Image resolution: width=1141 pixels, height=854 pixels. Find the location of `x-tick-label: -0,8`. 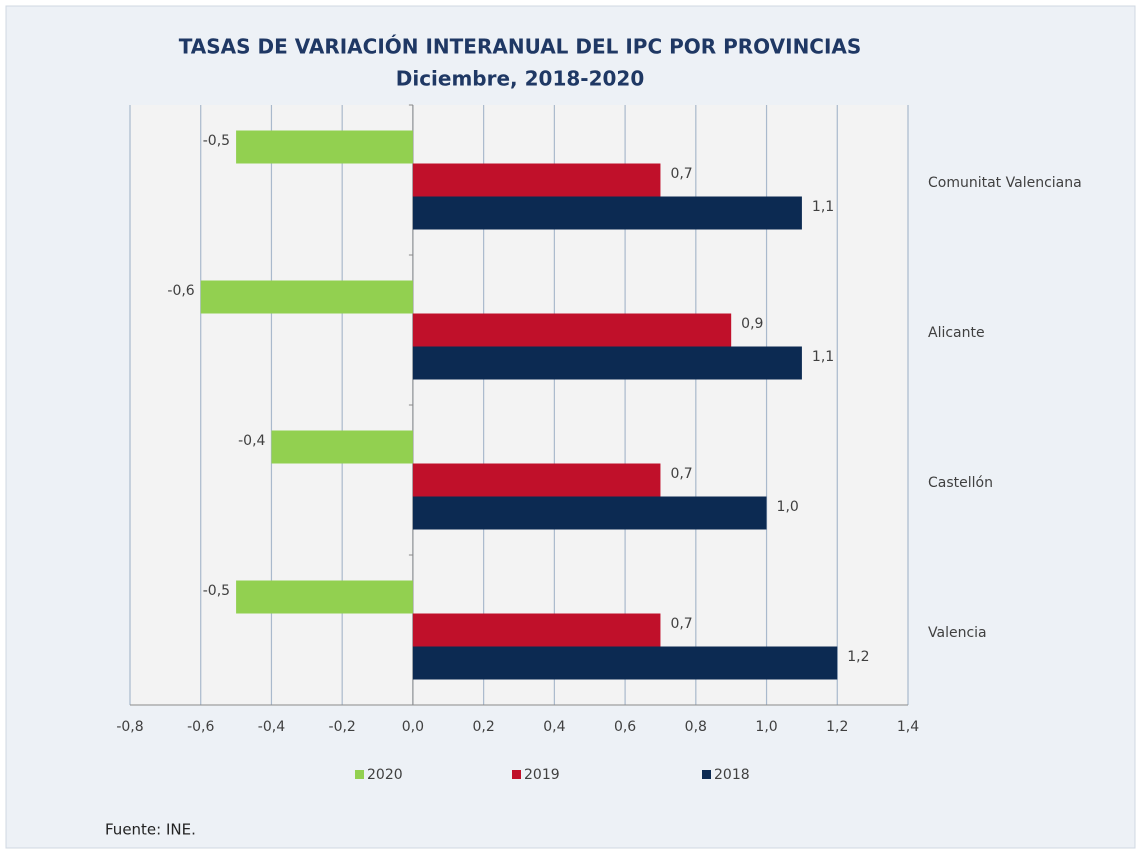

x-tick-label: -0,8 is located at coordinates (129, 727).